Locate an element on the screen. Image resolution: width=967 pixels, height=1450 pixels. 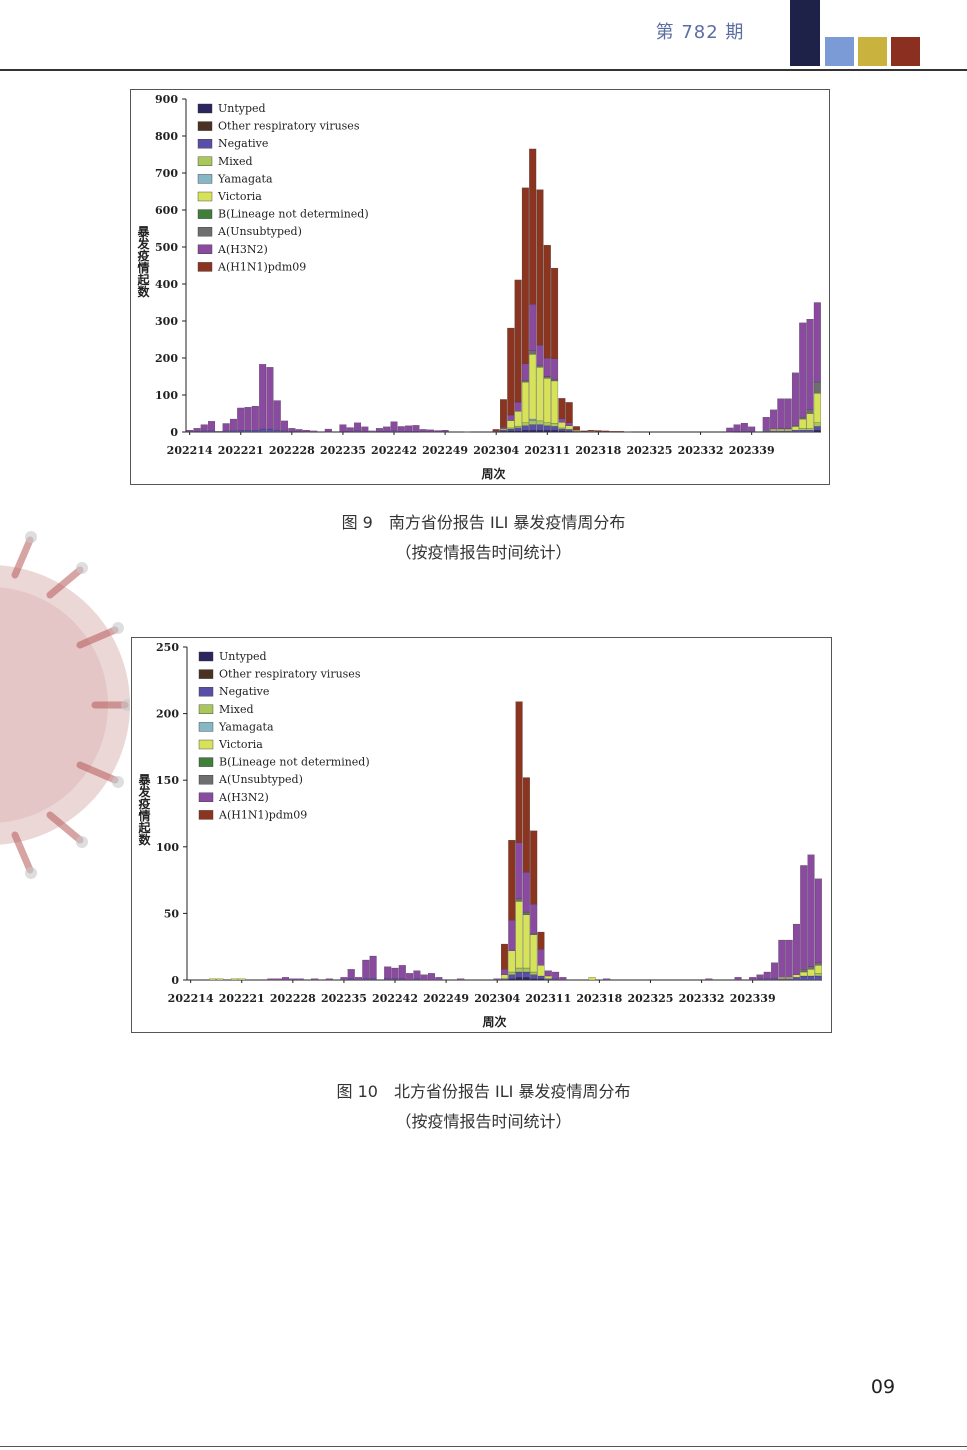
figure-9-caption-line1: 图 9 南方省份报告 ILI 暴发疫情周分布 is located at coordinates (483, 522).